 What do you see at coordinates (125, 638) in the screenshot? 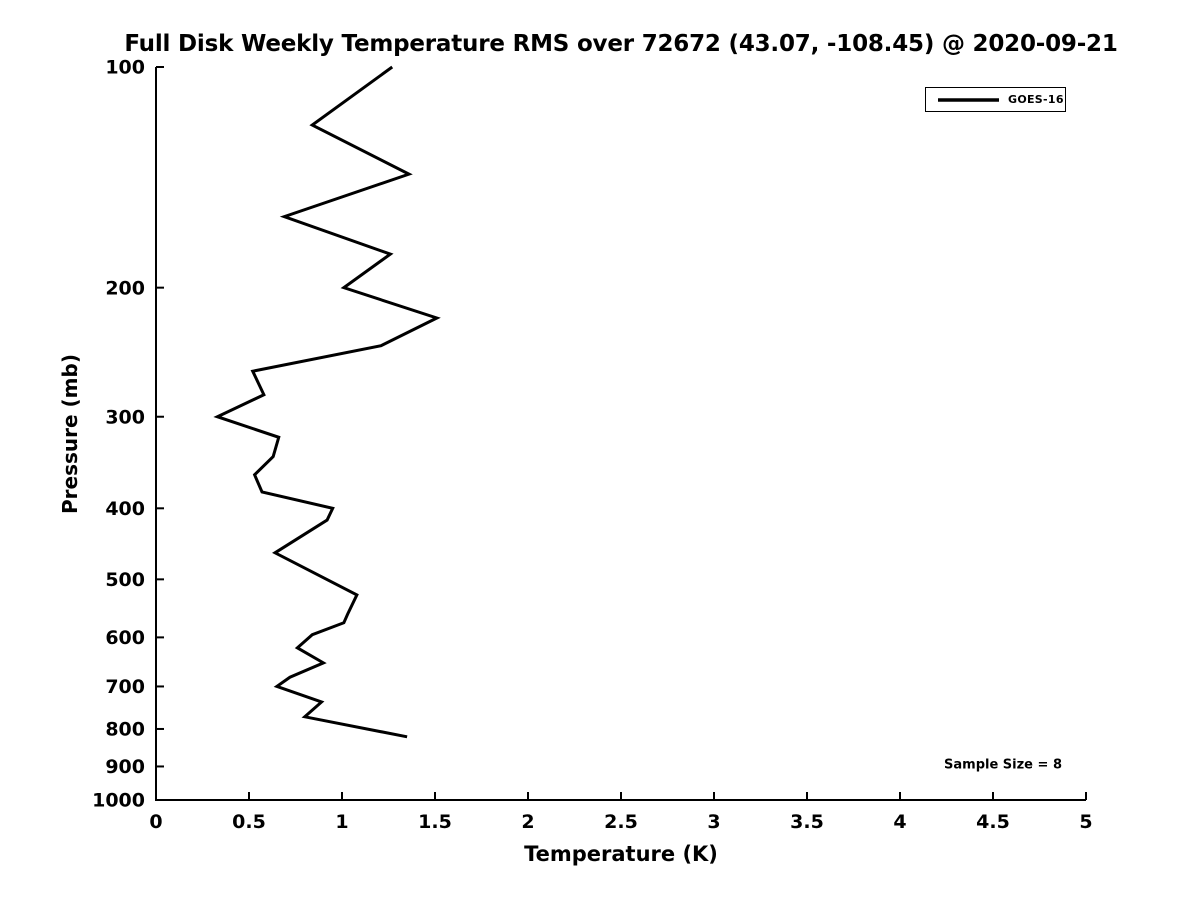
I see `y-tick-label: 600` at bounding box center [125, 638].